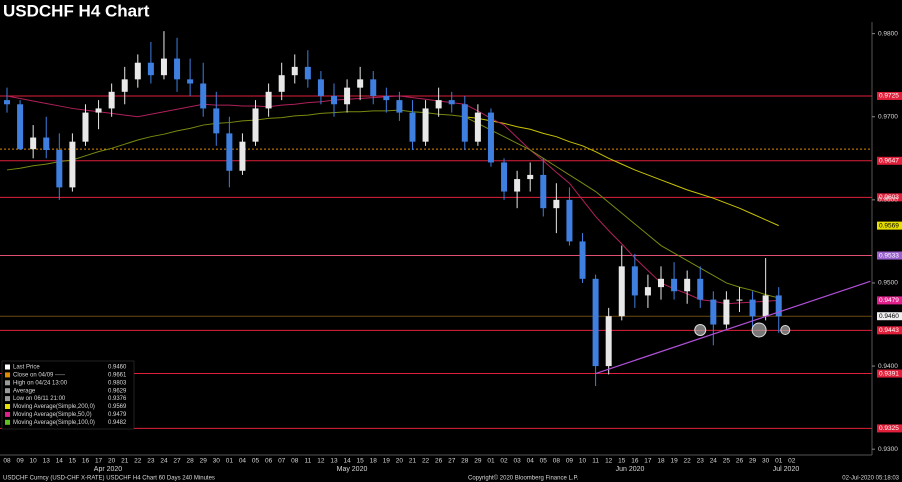  I want to click on x-tick-label: 03, so click(518, 461).